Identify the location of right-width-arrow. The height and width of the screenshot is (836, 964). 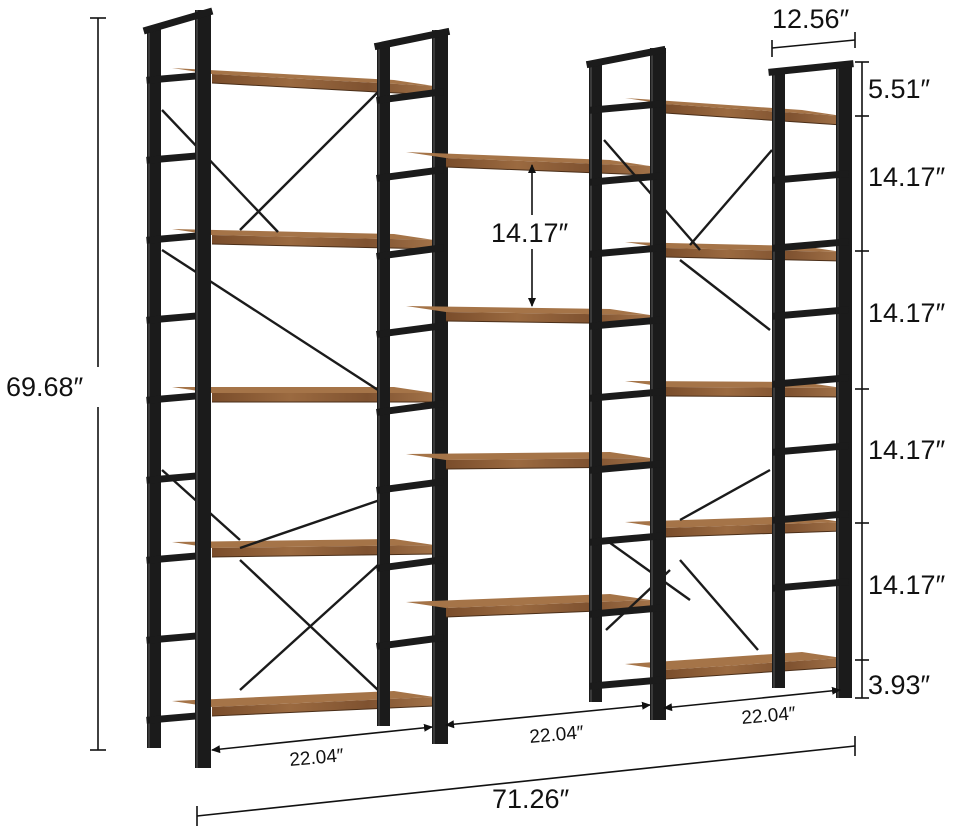
(752, 699).